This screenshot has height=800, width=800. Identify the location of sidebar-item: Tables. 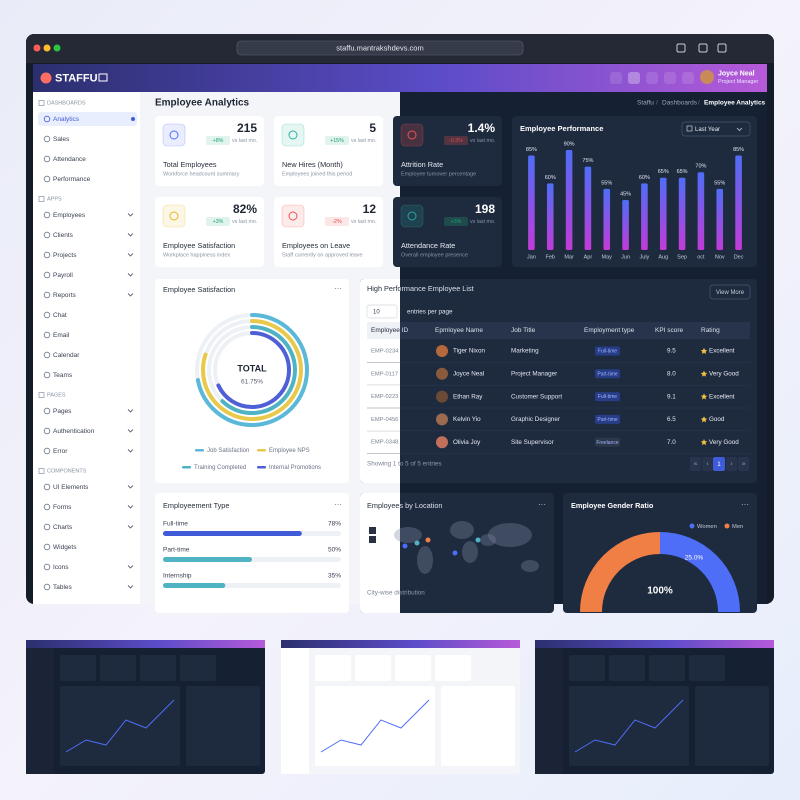
(63, 587).